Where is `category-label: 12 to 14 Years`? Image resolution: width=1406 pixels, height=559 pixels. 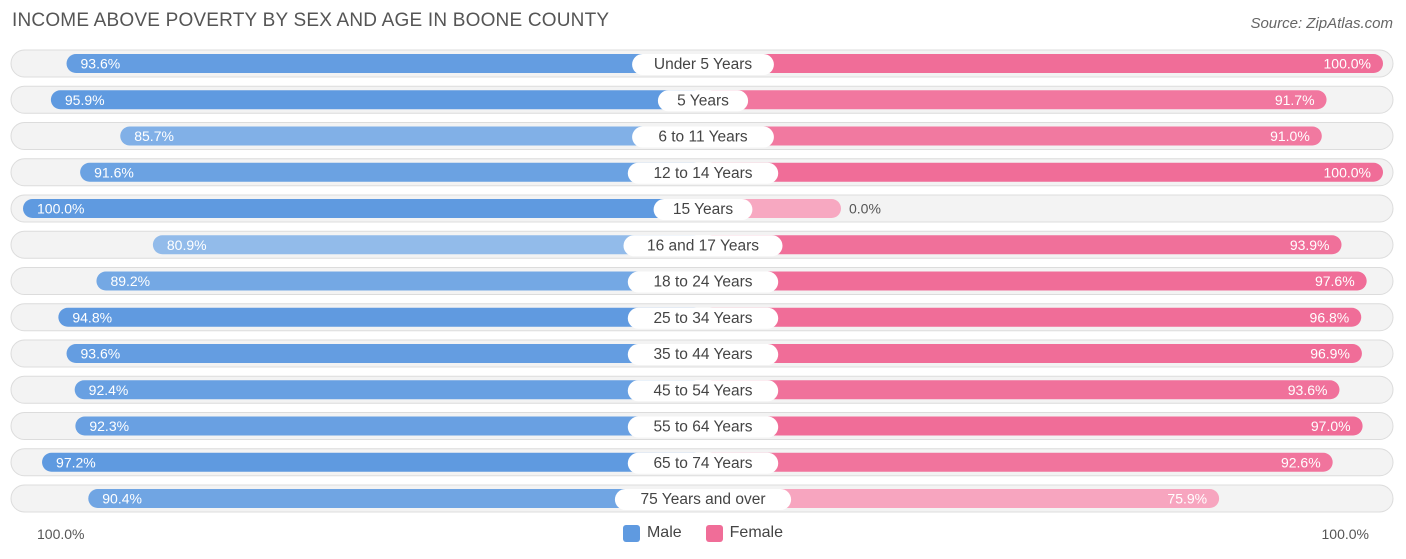 category-label: 12 to 14 Years is located at coordinates (702, 173).